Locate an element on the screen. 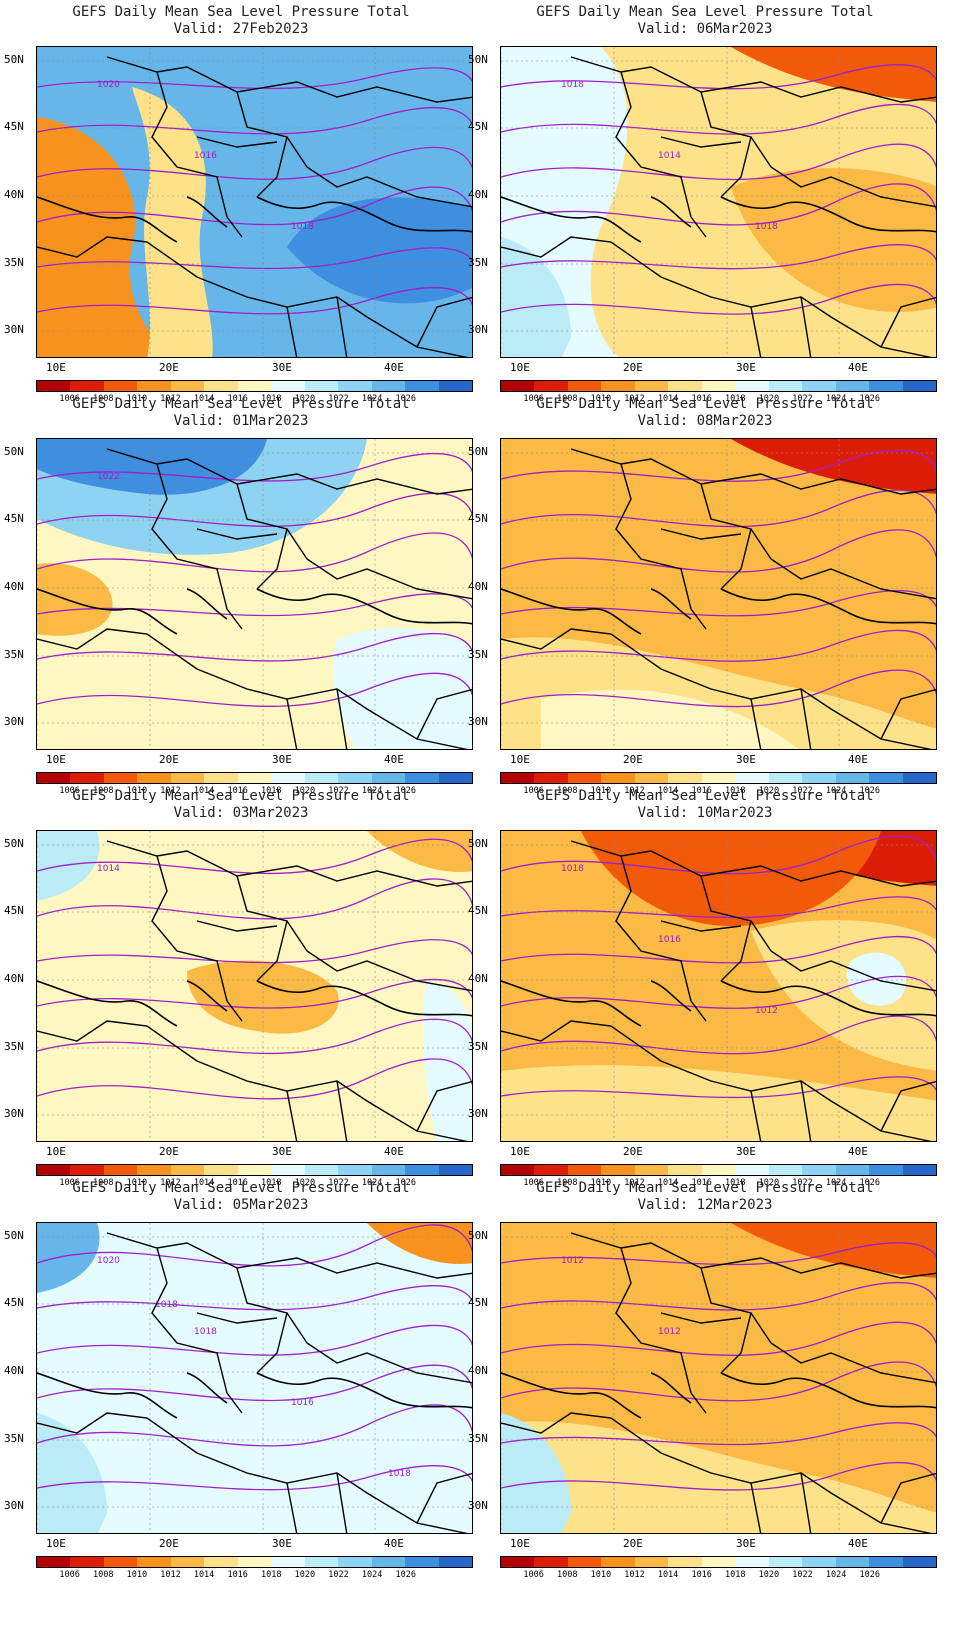 This screenshot has width=964, height=1640. isobar-label: 1022 is located at coordinates (108, 477).